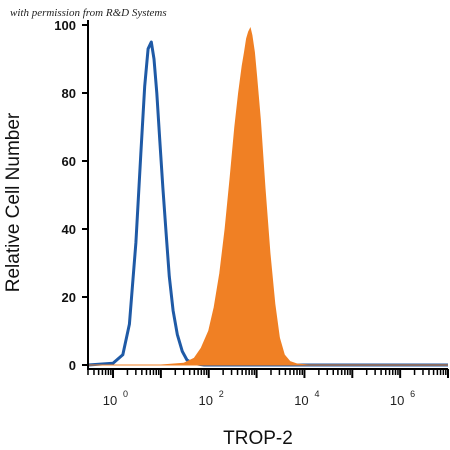 This screenshot has height=450, width=450. I want to click on y-tick-label: 80, so click(69, 93).